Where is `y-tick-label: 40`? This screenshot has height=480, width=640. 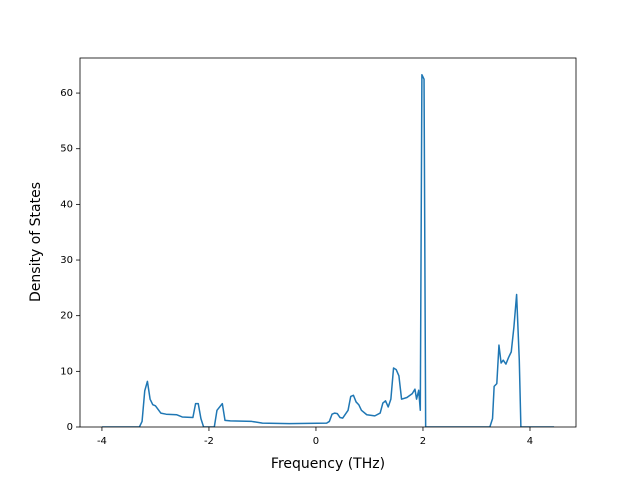 y-tick-label: 40 is located at coordinates (66, 204).